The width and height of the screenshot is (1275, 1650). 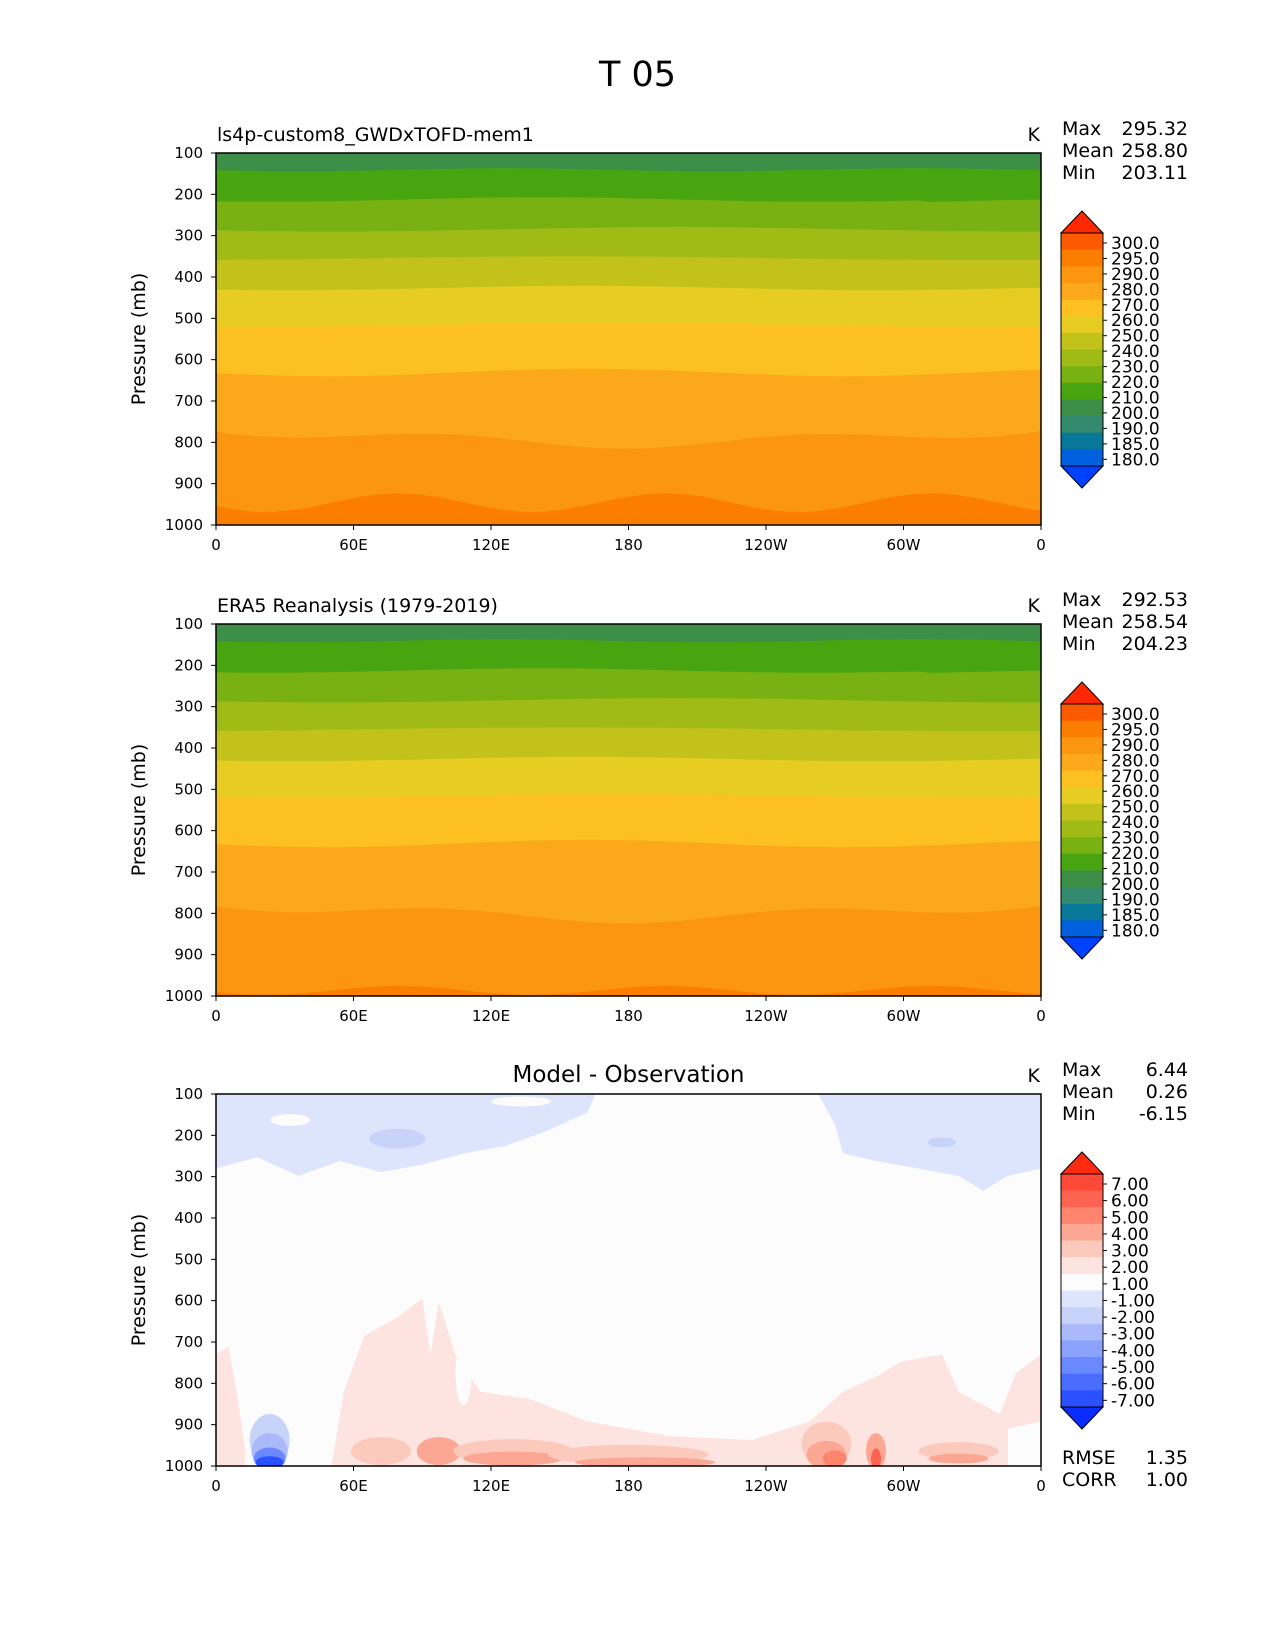 I want to click on y-tick-label: 500, so click(x=188, y=318).